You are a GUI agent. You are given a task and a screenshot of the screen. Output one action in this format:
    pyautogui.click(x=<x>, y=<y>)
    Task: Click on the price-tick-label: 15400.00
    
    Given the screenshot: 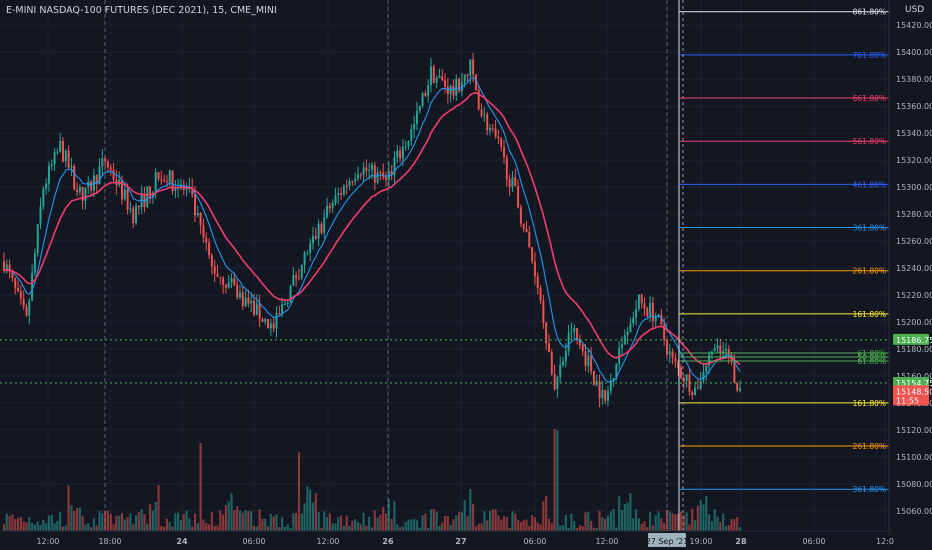 What is the action you would take?
    pyautogui.click(x=914, y=52)
    